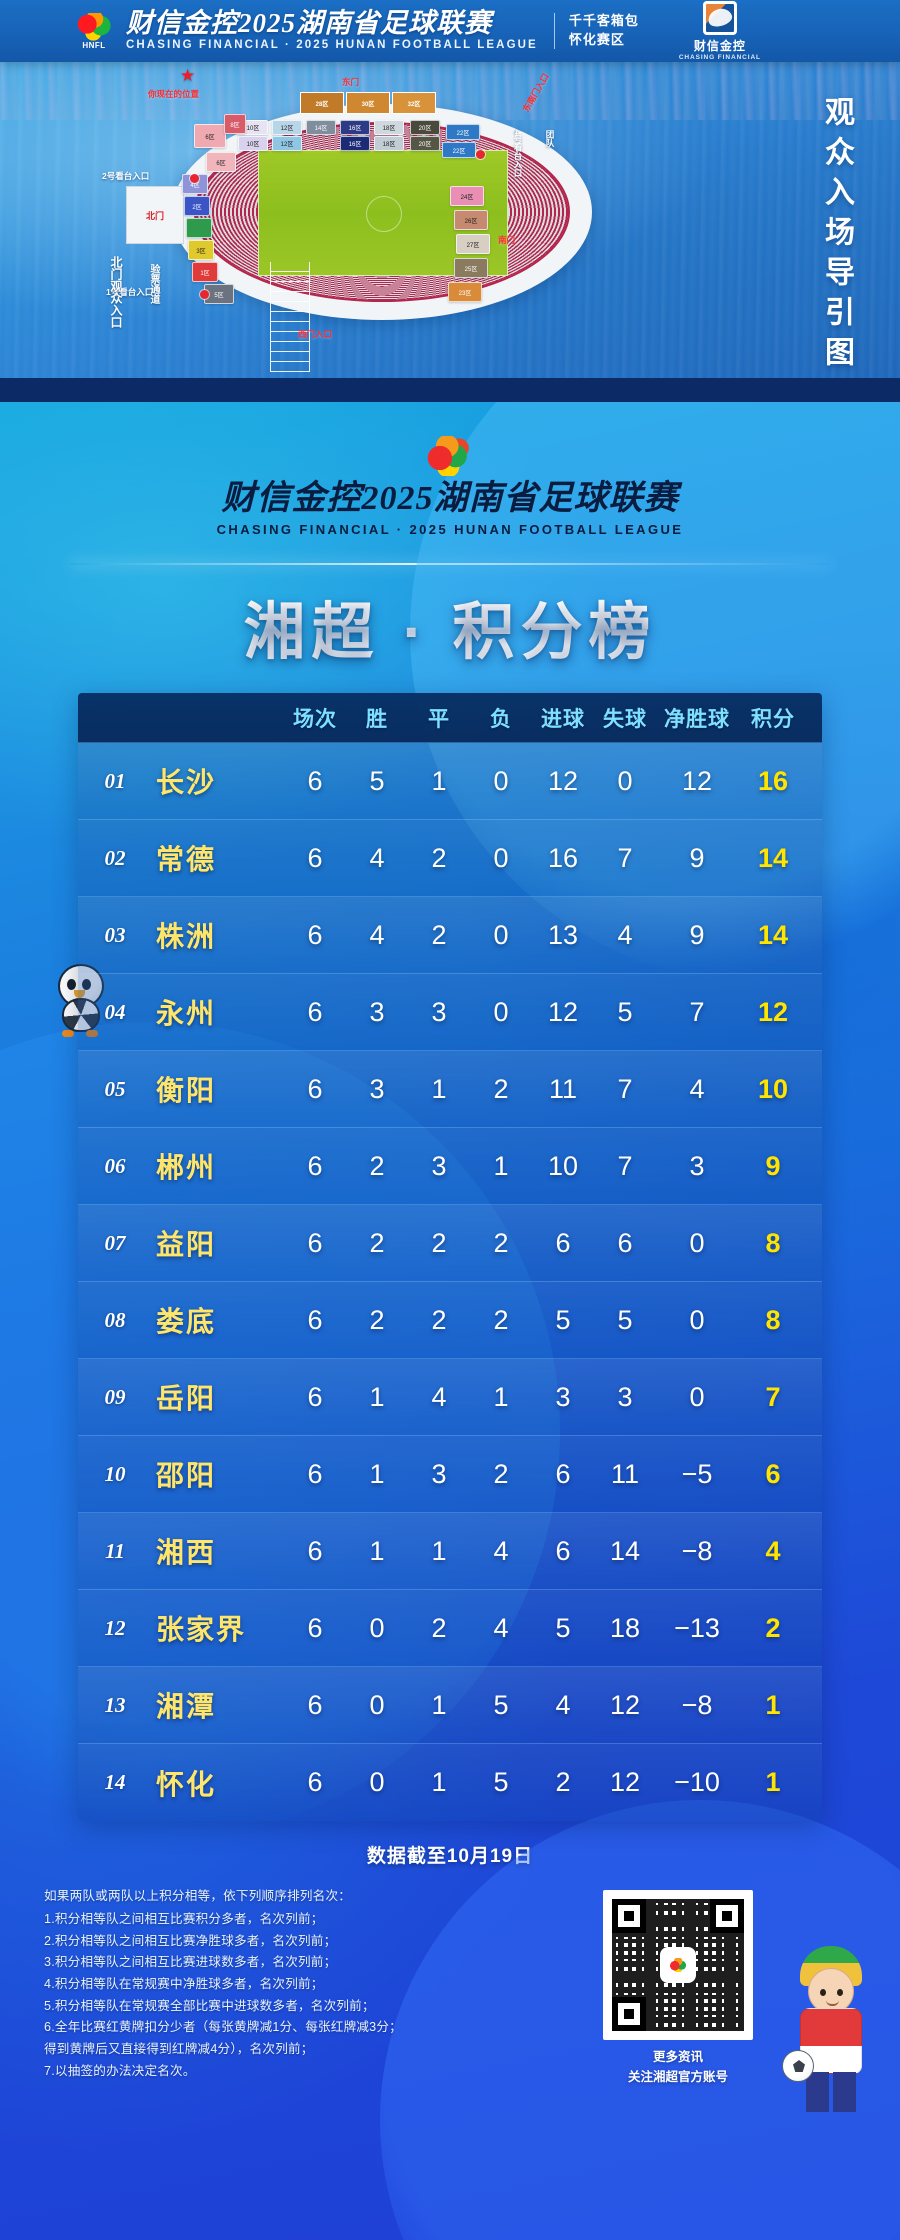  What do you see at coordinates (205, 272) in the screenshot?
I see `section-1: 1区` at bounding box center [205, 272].